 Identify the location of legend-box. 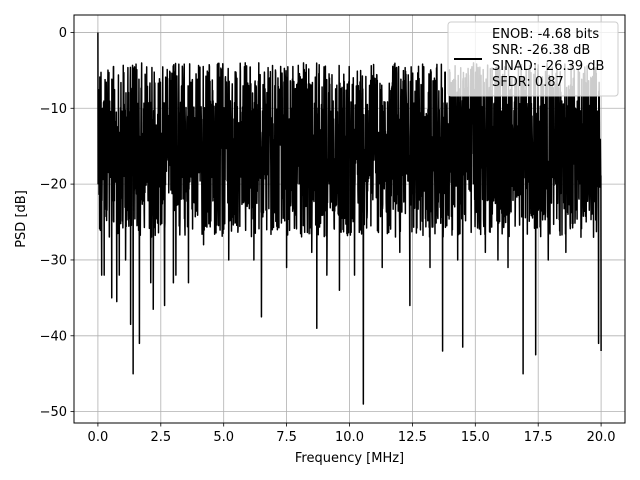
(533, 59).